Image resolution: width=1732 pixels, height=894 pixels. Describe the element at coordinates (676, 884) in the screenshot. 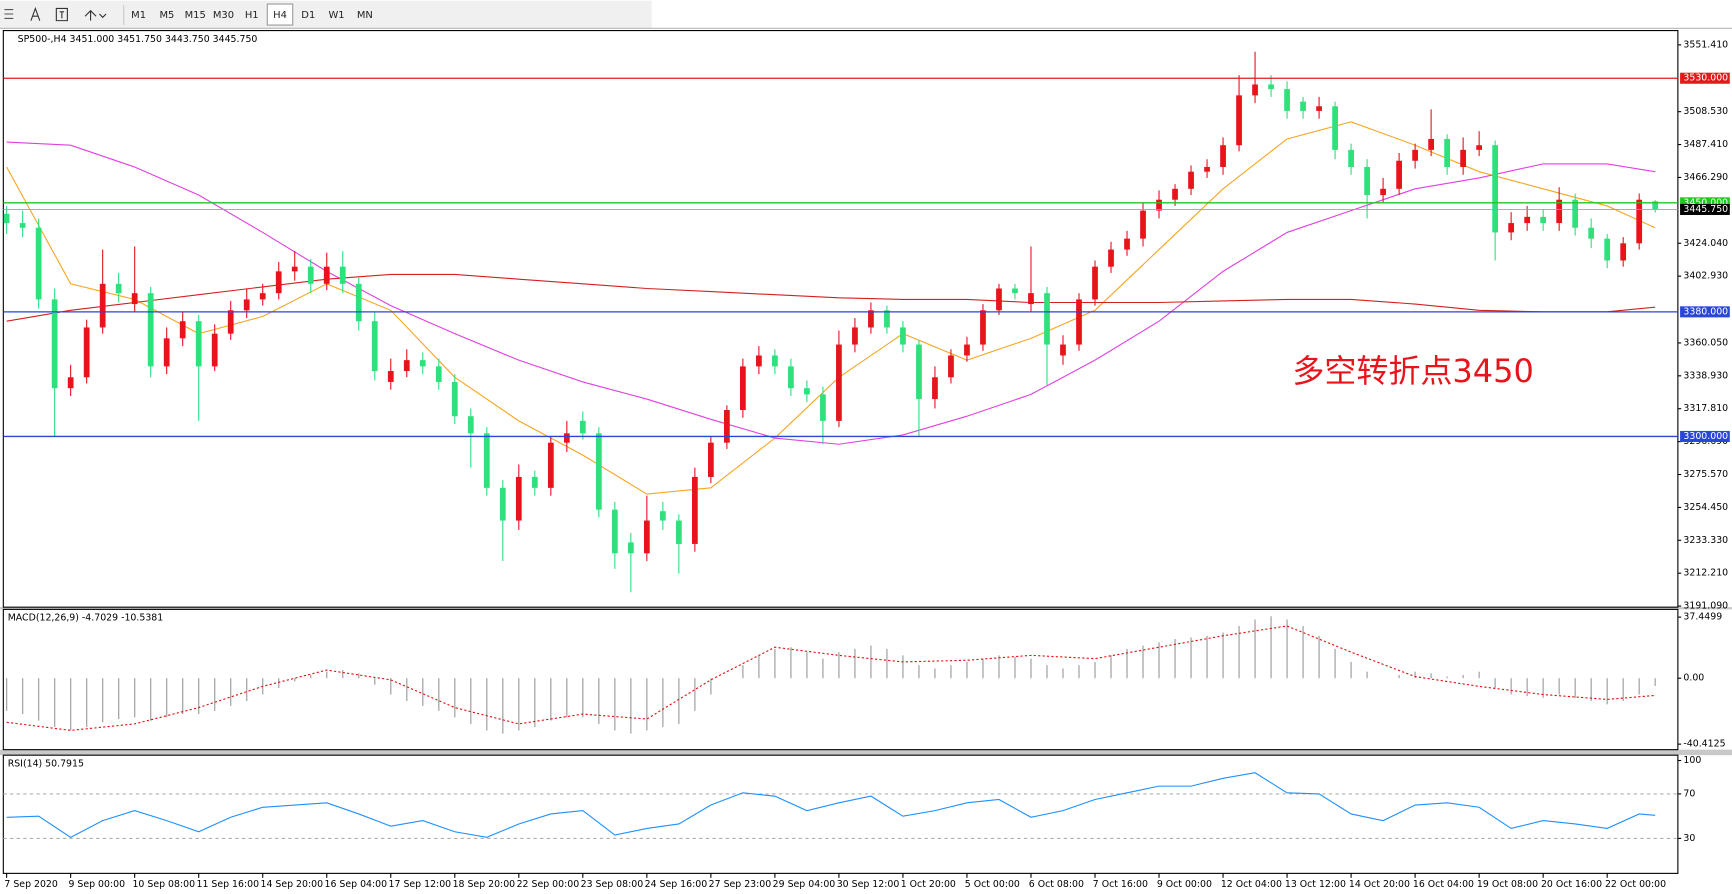

I see `x-tick-label: 24 Sep 16:00` at that location.